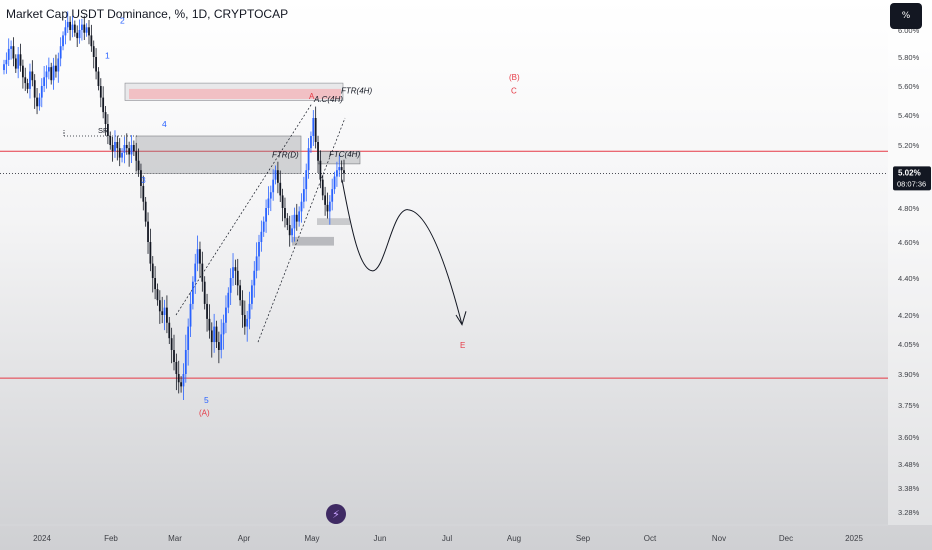 This screenshot has width=932, height=550. What do you see at coordinates (909, 57) in the screenshot?
I see `y-tick-label: 5.80%` at bounding box center [909, 57].